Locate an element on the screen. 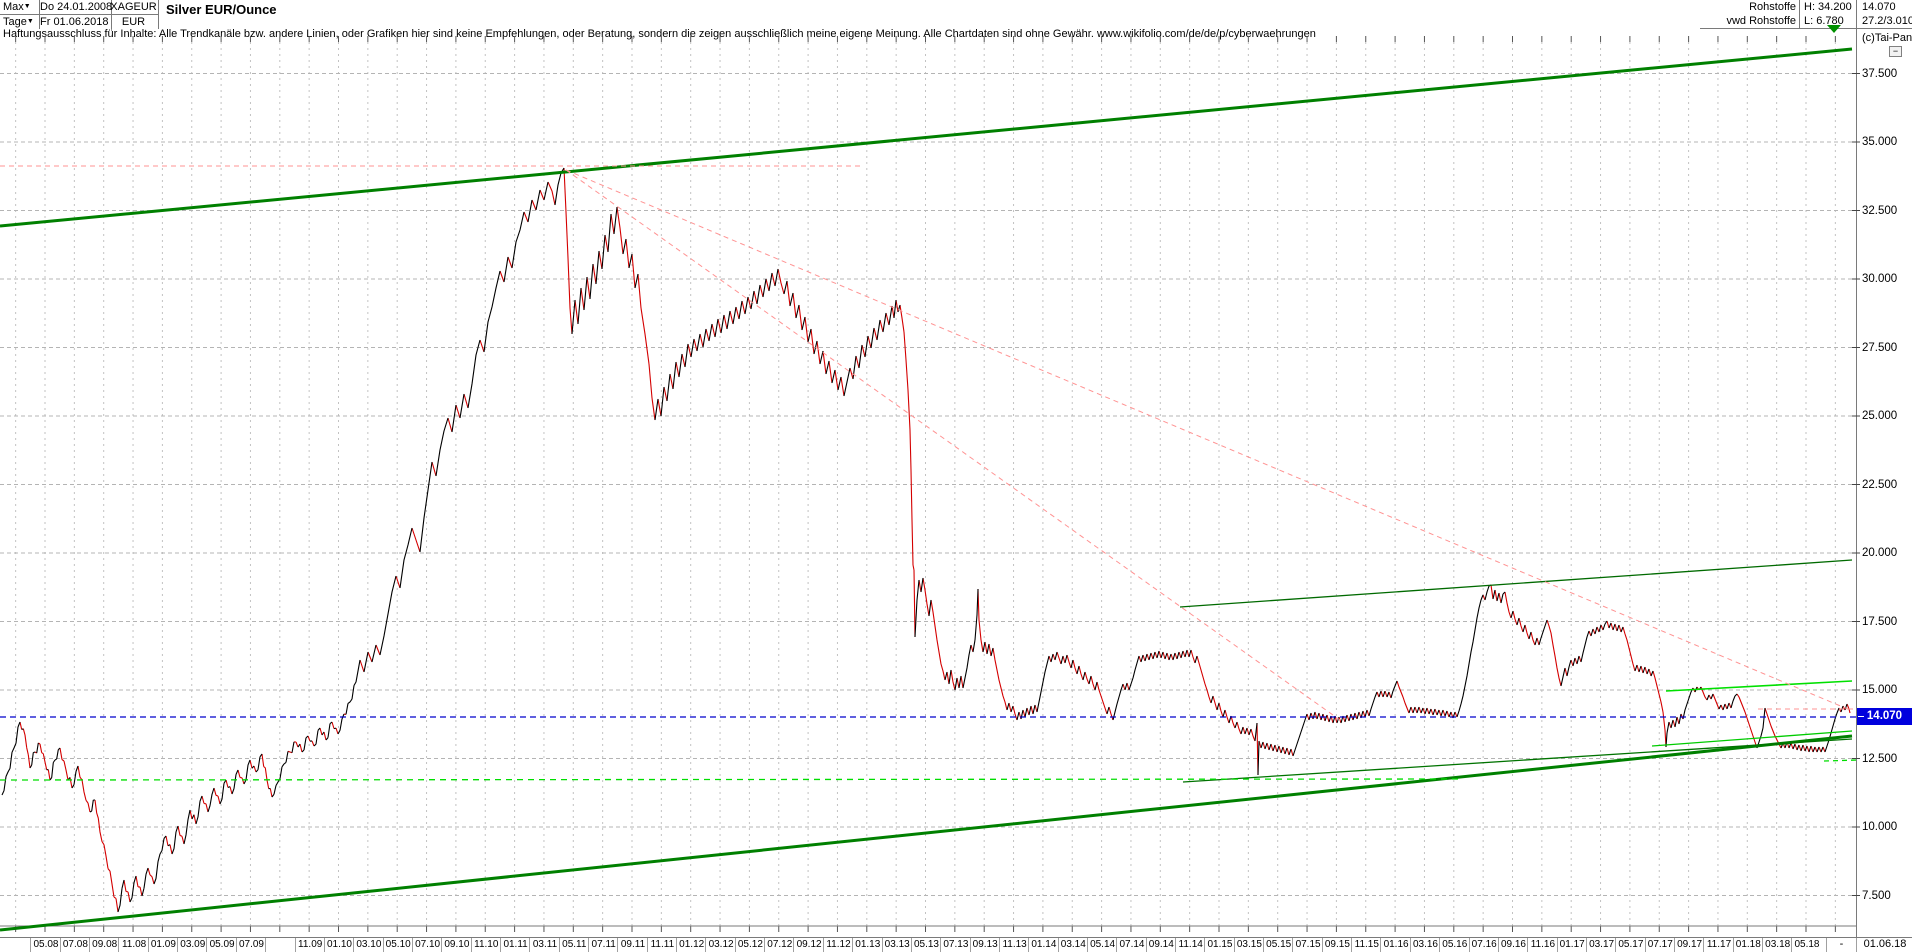 The image size is (1912, 952). price-axis-label: 35.000 is located at coordinates (1880, 142).